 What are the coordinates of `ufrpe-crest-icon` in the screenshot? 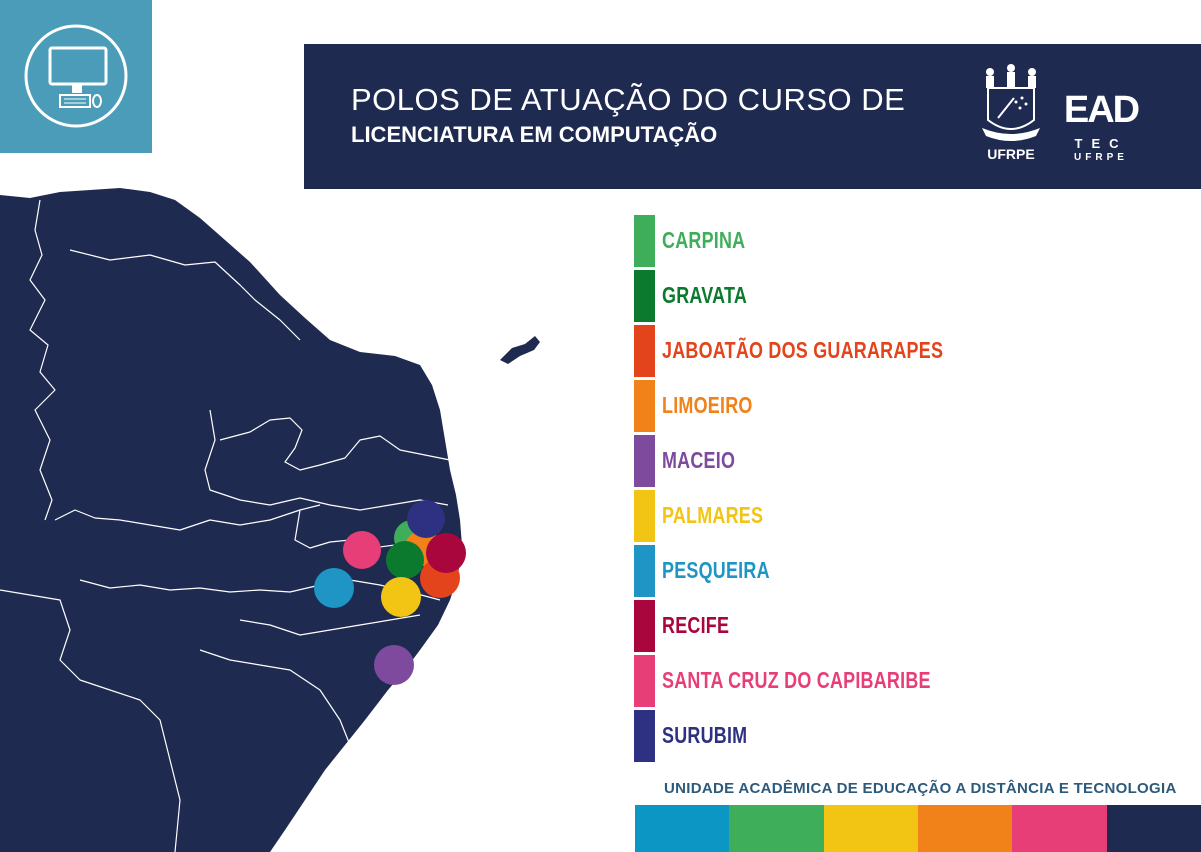 It's located at (1011, 102).